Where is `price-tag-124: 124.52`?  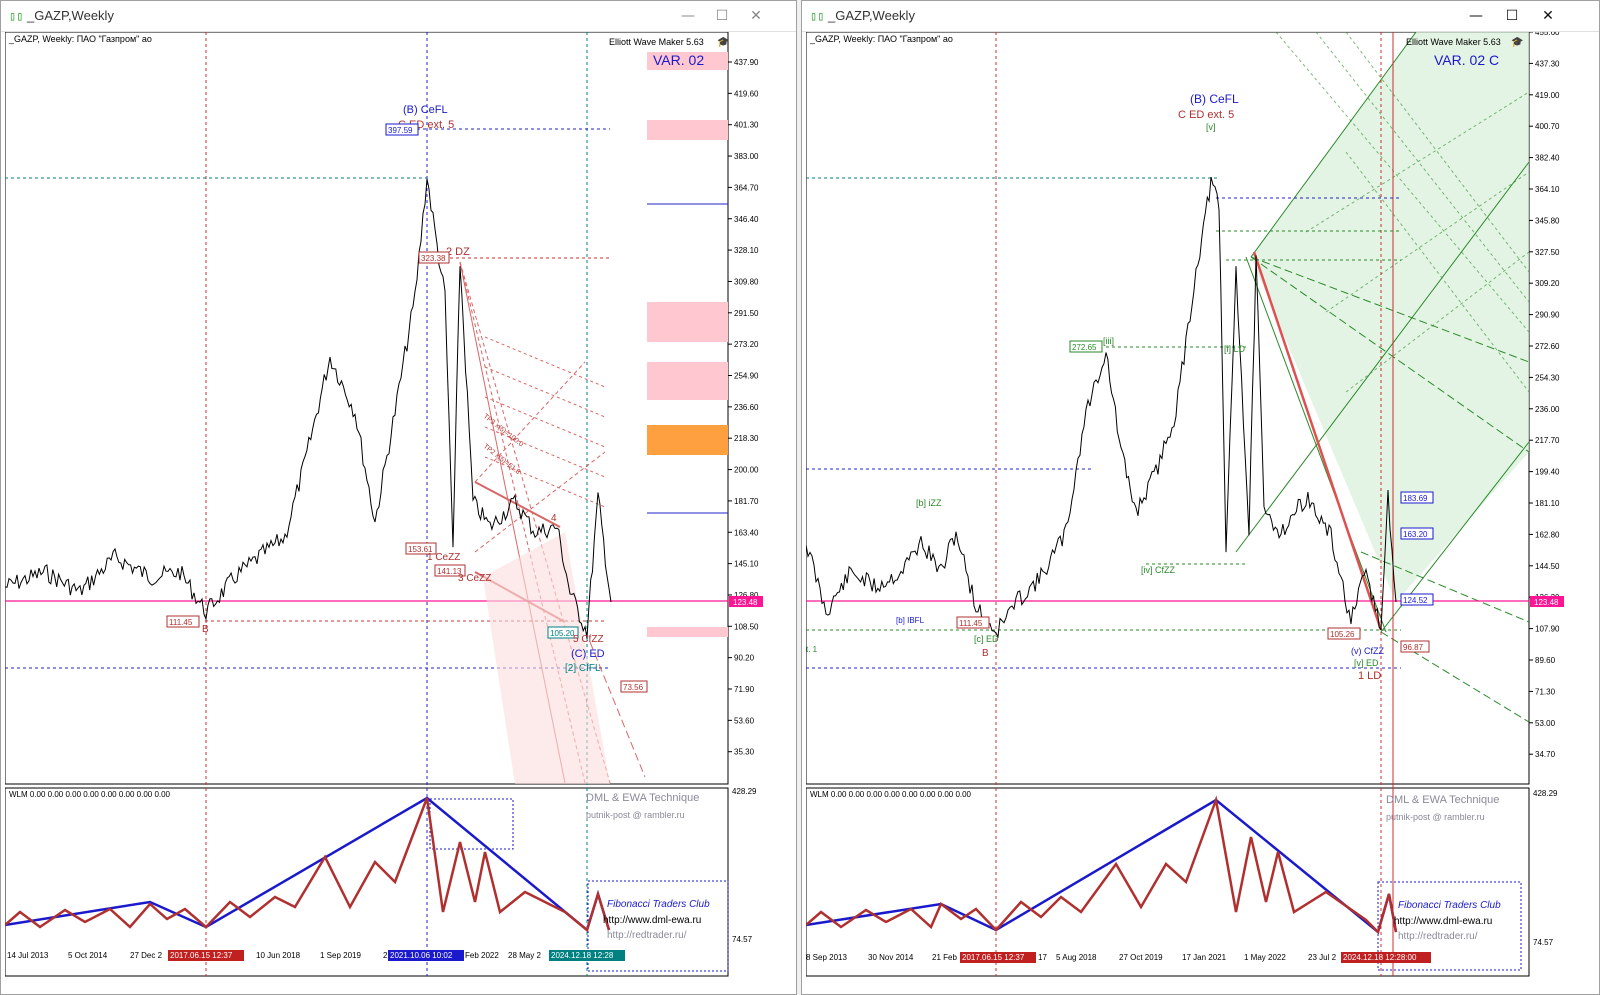 price-tag-124: 124.52 is located at coordinates (1415, 600).